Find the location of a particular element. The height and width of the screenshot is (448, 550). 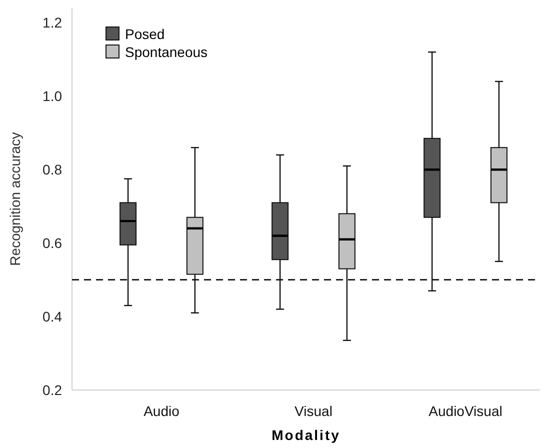

y-tick-label: 0.6 is located at coordinates (52, 242).